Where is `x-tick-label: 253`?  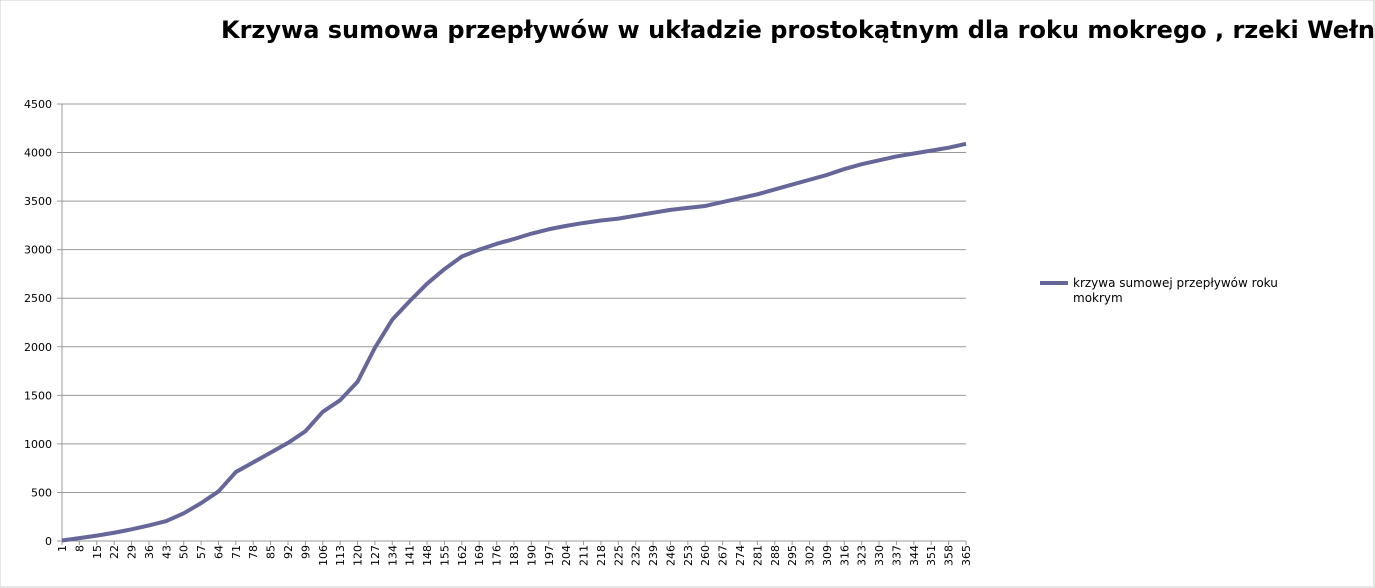
x-tick-label: 253 is located at coordinates (688, 555).